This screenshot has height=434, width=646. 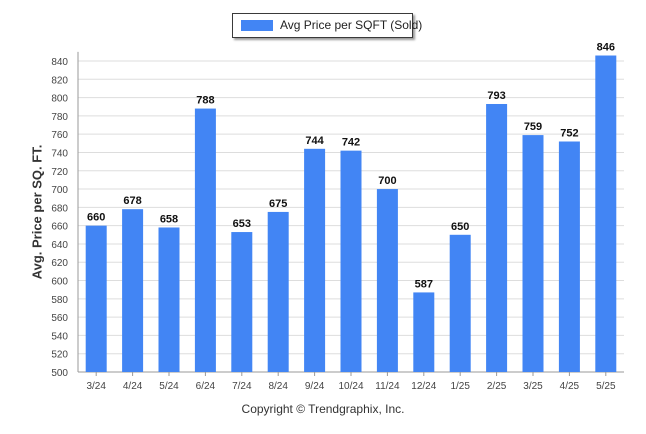 What do you see at coordinates (59, 153) in the screenshot?
I see `y-tick-label: 740` at bounding box center [59, 153].